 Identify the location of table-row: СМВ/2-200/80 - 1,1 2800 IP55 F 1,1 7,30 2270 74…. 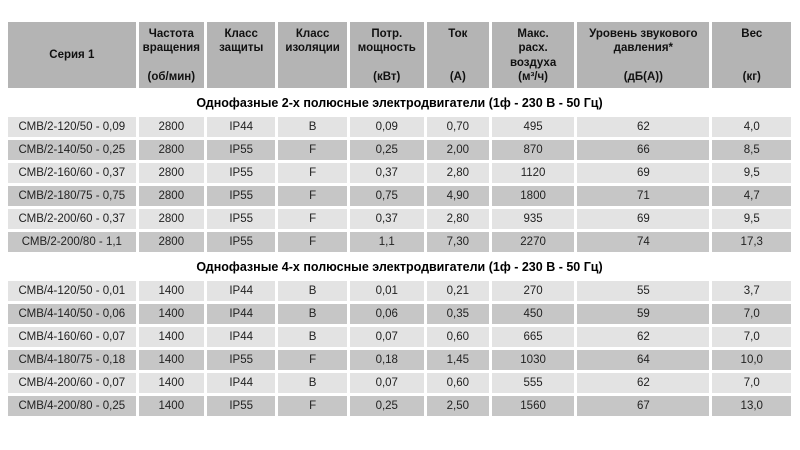
(399, 242).